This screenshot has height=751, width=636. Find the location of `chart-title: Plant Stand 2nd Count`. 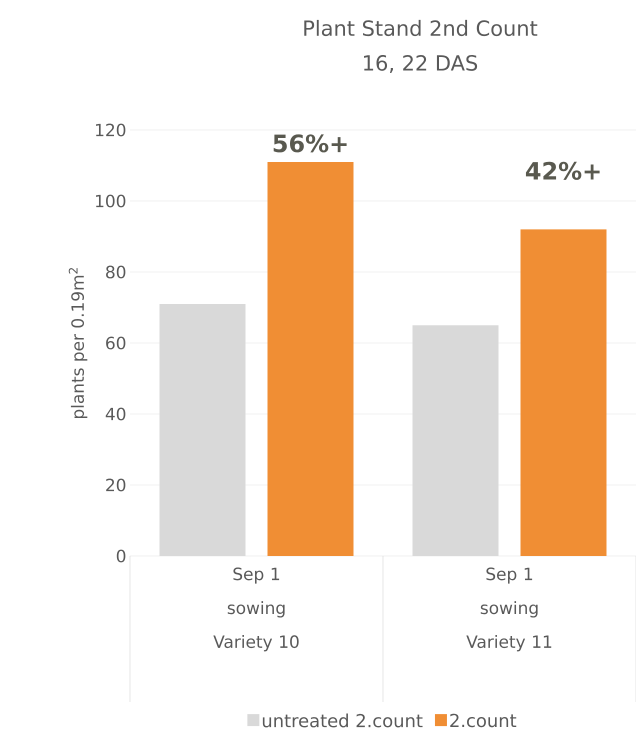

chart-title: Plant Stand 2nd Count is located at coordinates (421, 28).